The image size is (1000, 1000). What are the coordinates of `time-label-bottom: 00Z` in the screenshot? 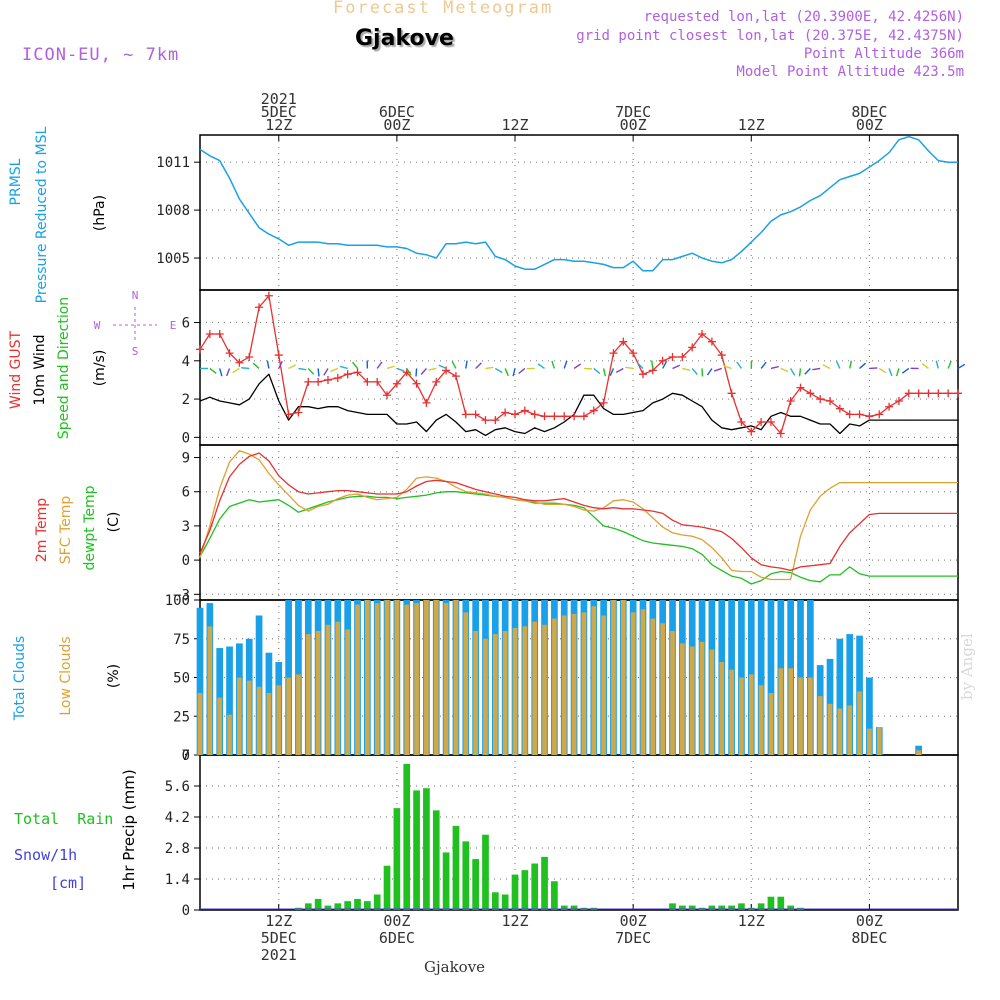 It's located at (633, 921).